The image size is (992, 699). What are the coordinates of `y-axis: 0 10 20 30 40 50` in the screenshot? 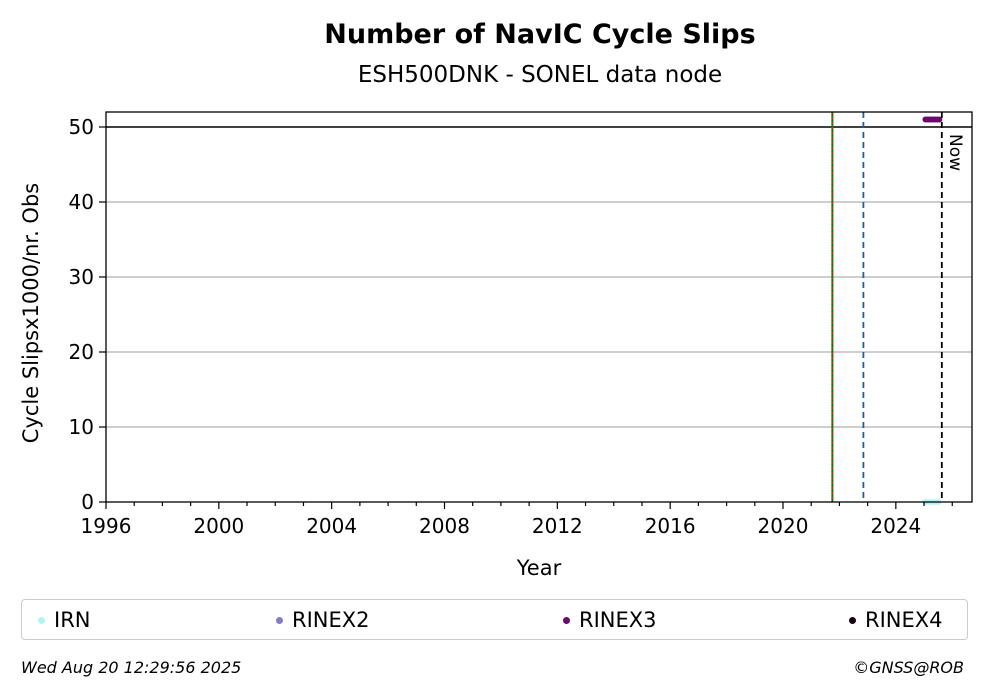 It's located at (87, 314).